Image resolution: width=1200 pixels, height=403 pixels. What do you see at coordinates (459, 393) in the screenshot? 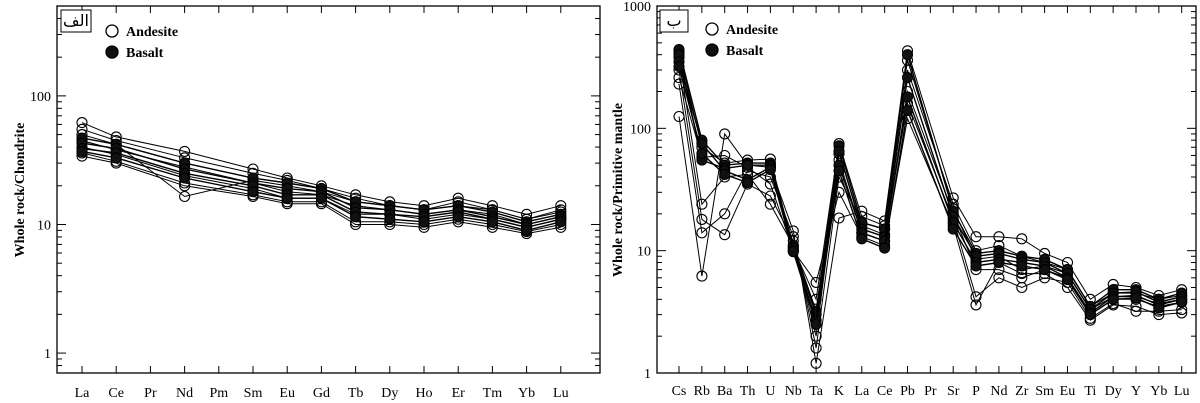
I see `x-tick-label-er: Er` at bounding box center [459, 393].